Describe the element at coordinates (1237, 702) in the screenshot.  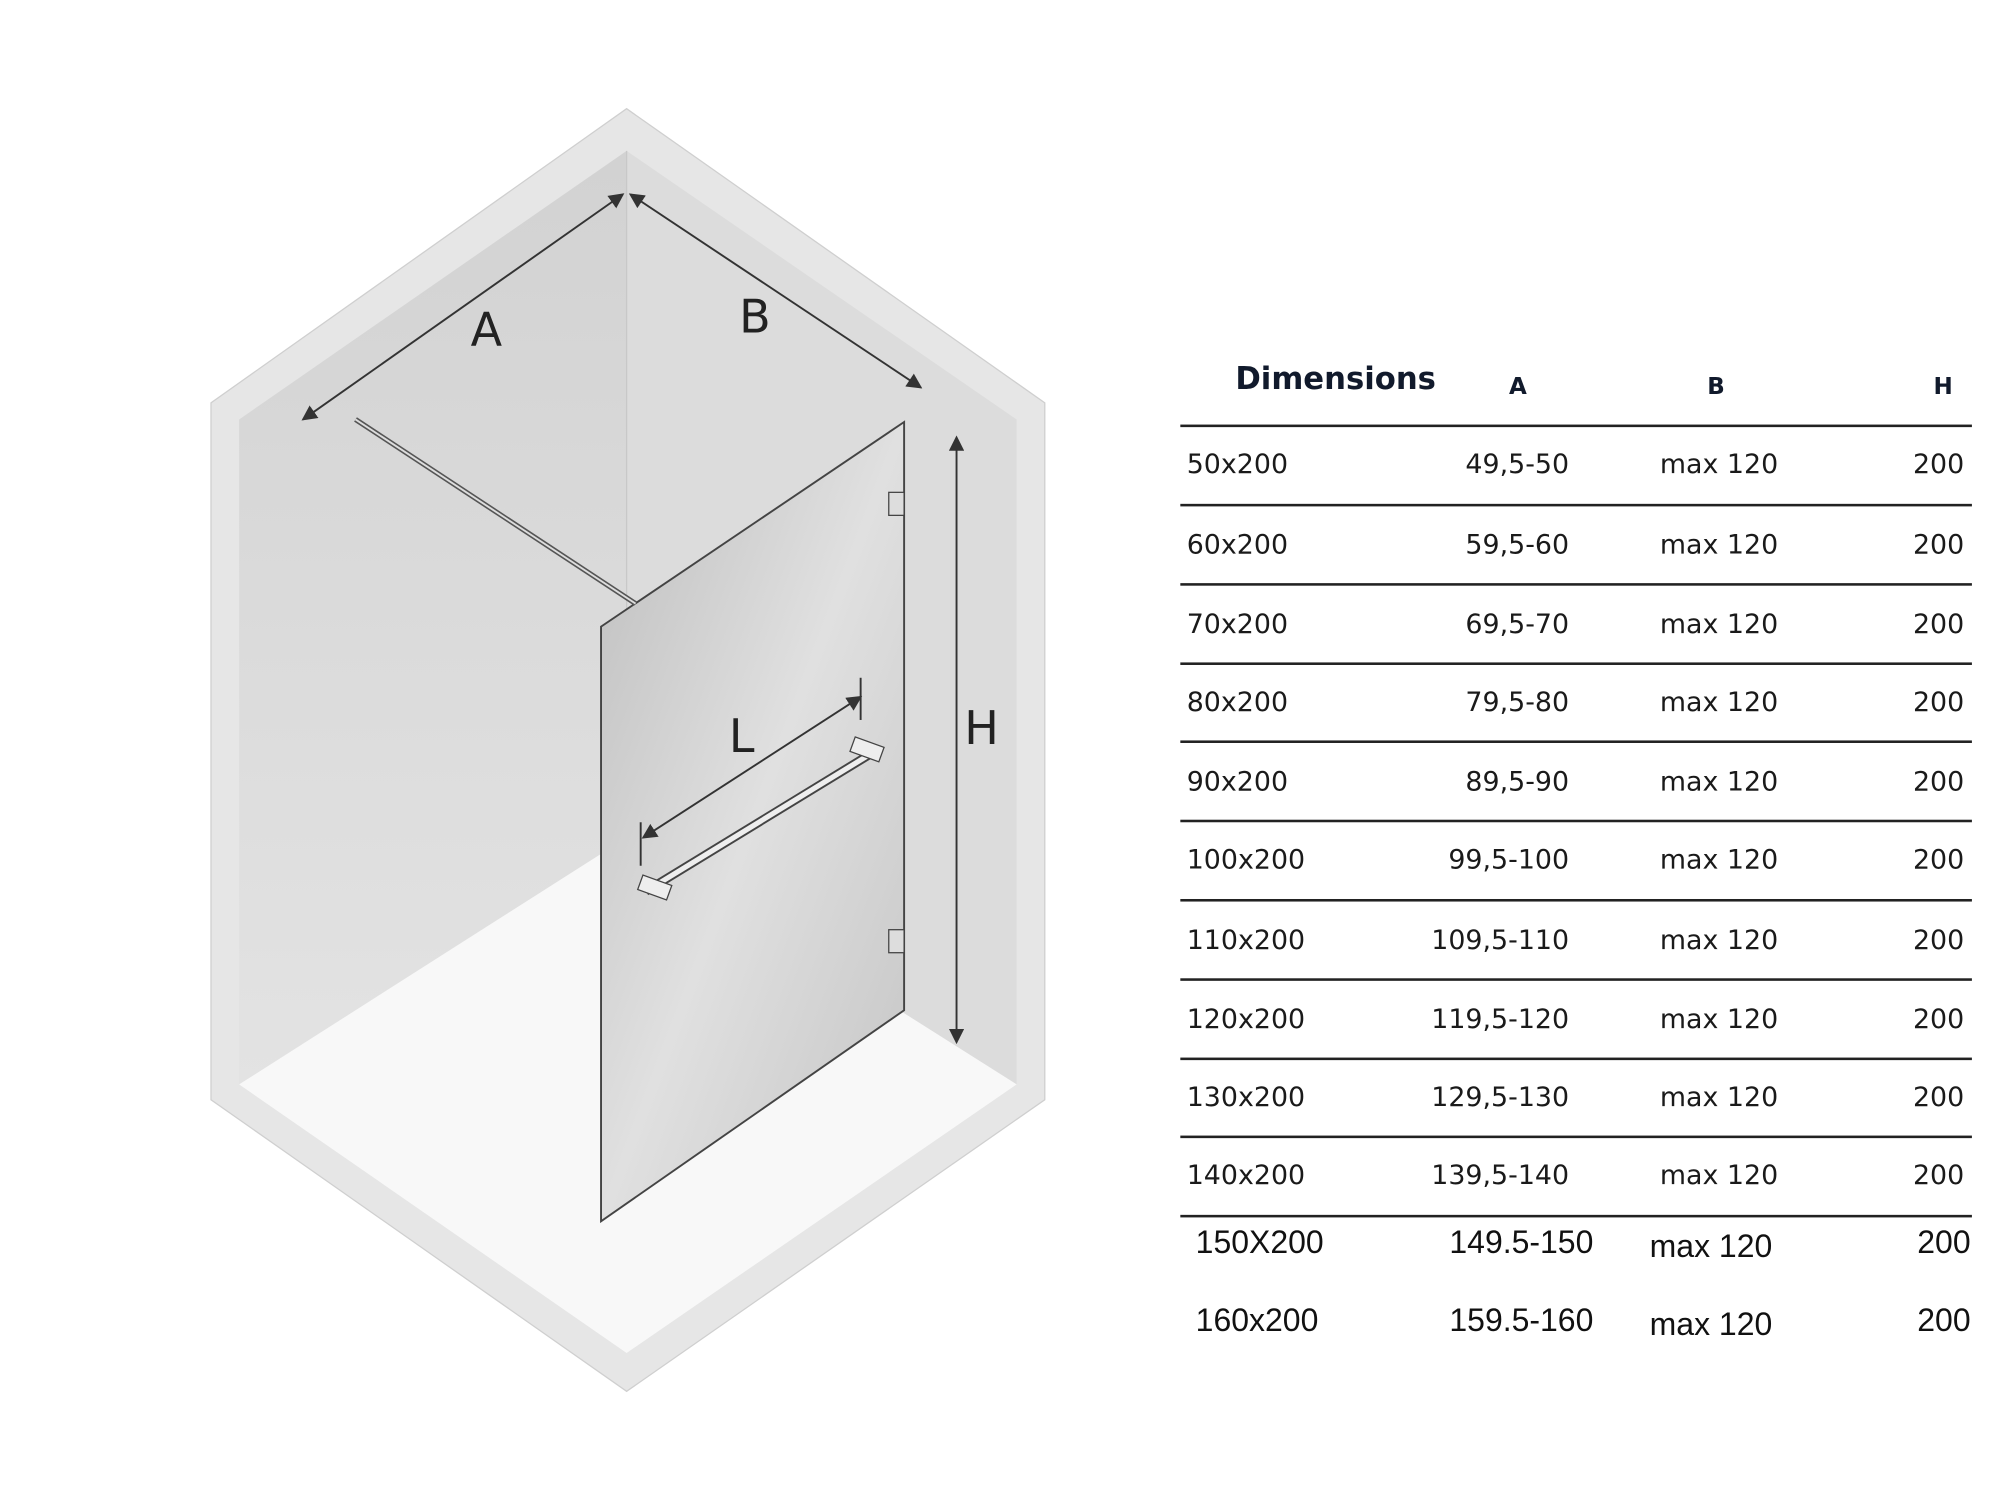
I see `cell-size: 80x200` at that location.